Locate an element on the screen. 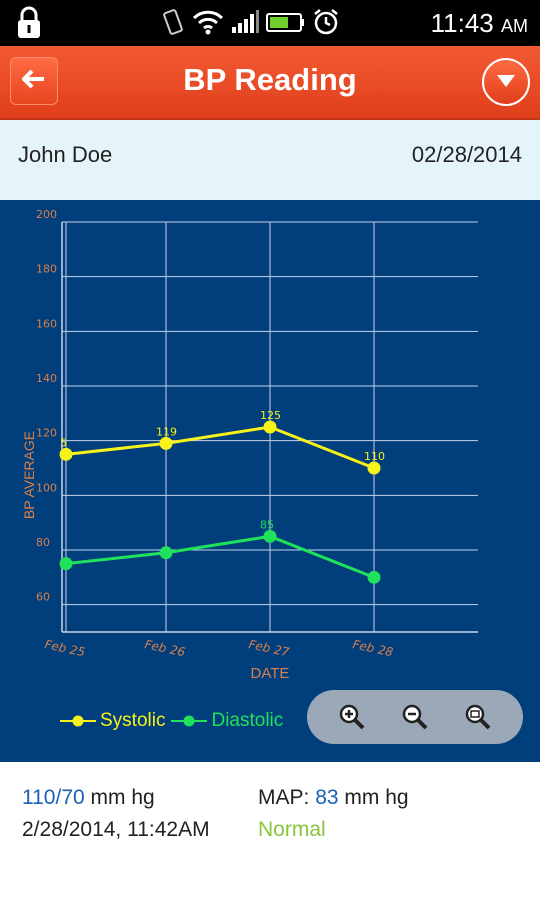  map-value: 83 is located at coordinates (327, 797).